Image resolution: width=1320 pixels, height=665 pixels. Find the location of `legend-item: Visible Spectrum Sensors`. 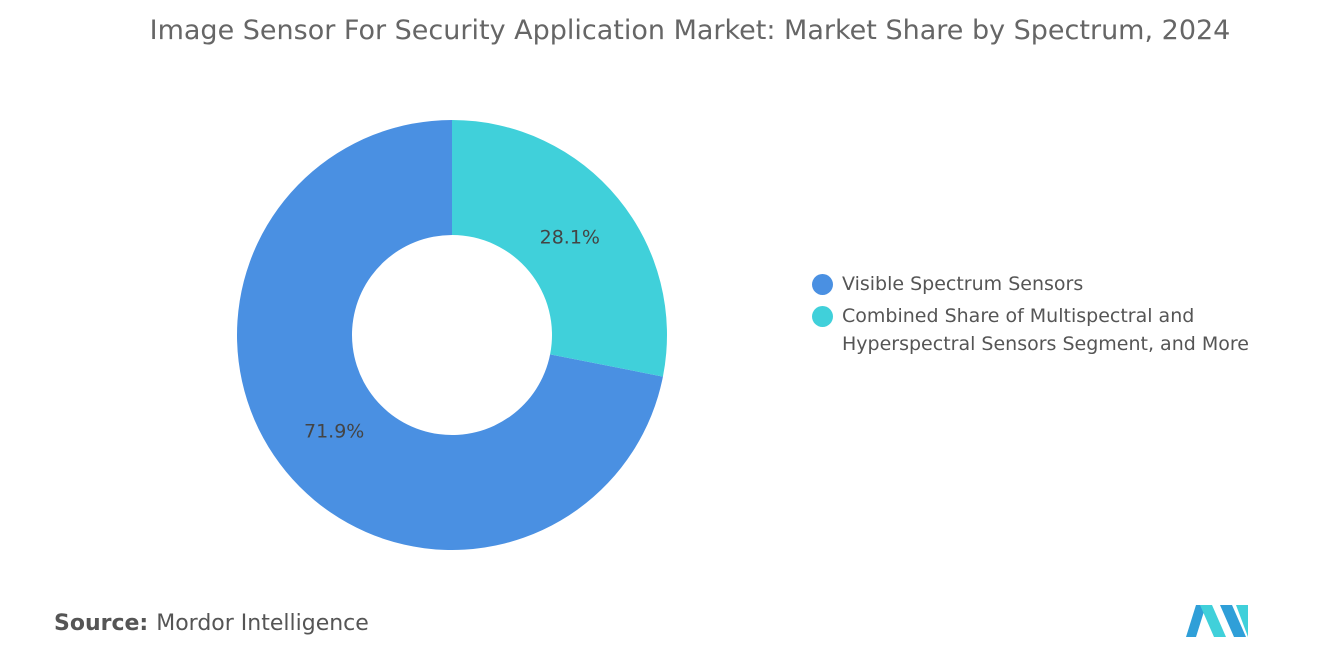

legend-item: Visible Spectrum Sensors is located at coordinates (1047, 284).